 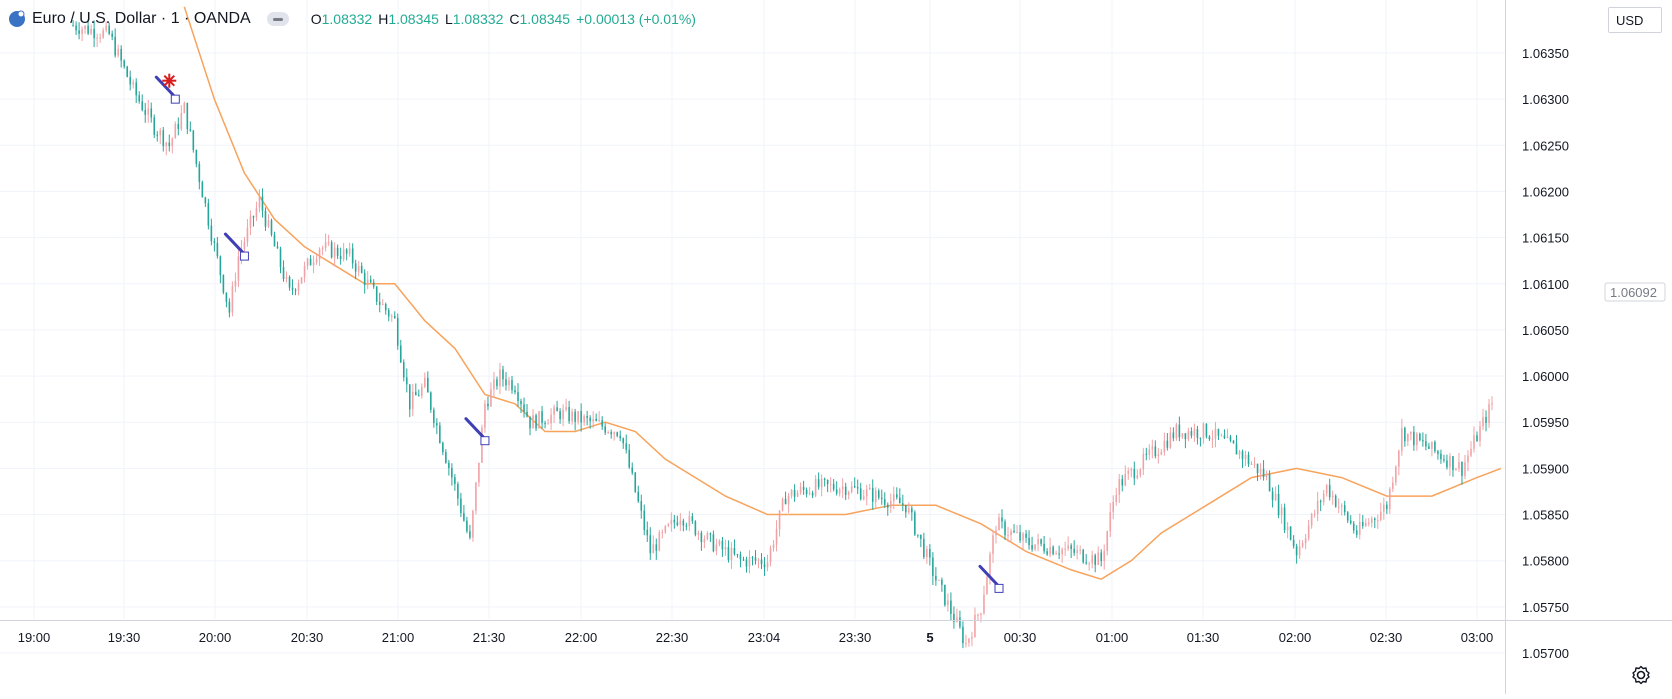 I want to click on eye-toggle-icon, so click(x=277, y=19).